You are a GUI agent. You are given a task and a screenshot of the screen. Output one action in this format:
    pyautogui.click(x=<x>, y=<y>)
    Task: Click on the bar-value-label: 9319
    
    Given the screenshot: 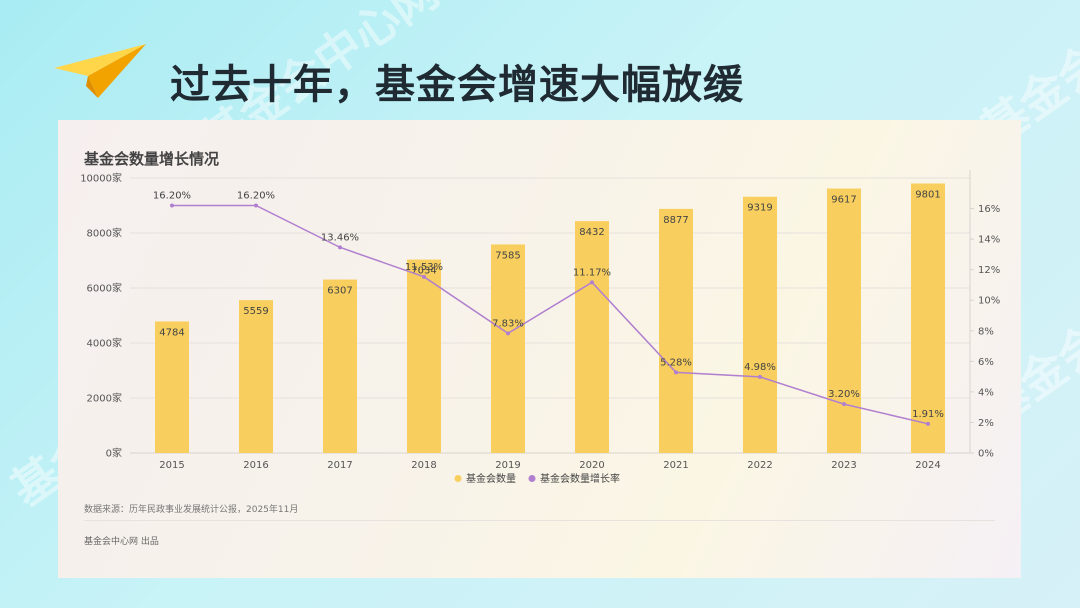 What is the action you would take?
    pyautogui.click(x=759, y=208)
    